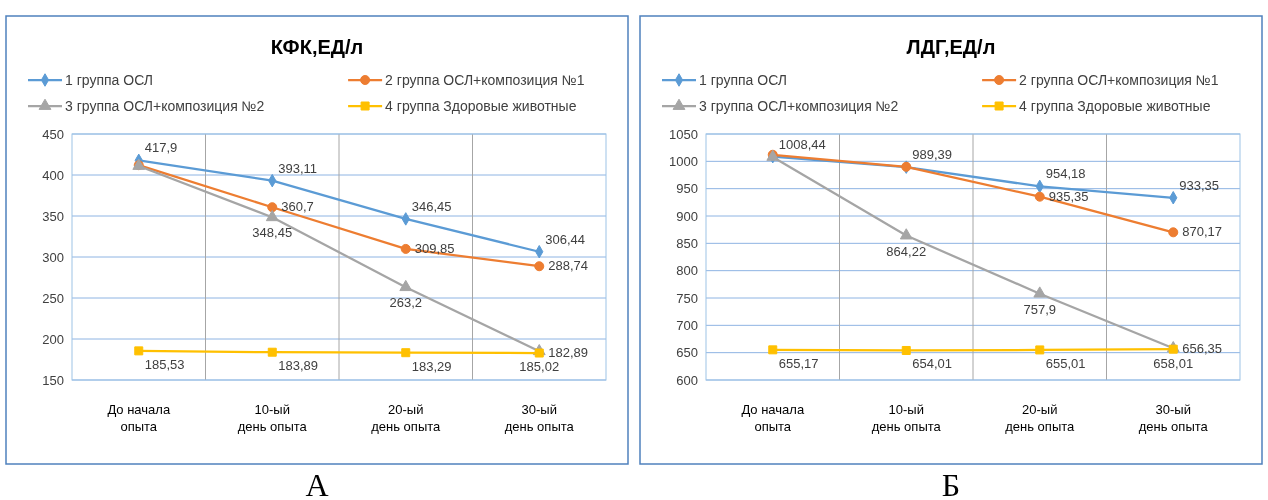  Describe the element at coordinates (539, 367) in the screenshot. I see `data-label: 185,02` at that location.